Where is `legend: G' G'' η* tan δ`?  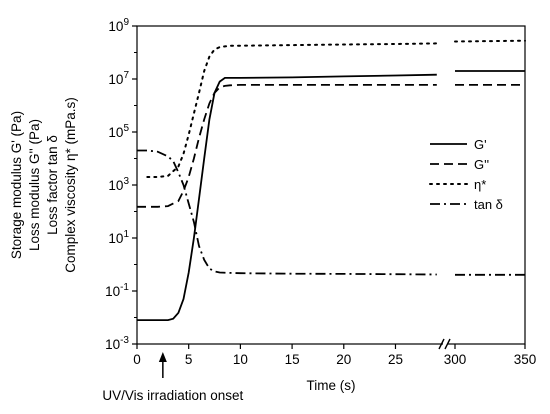
legend: G' G'' η* tan δ is located at coordinates (466, 174).